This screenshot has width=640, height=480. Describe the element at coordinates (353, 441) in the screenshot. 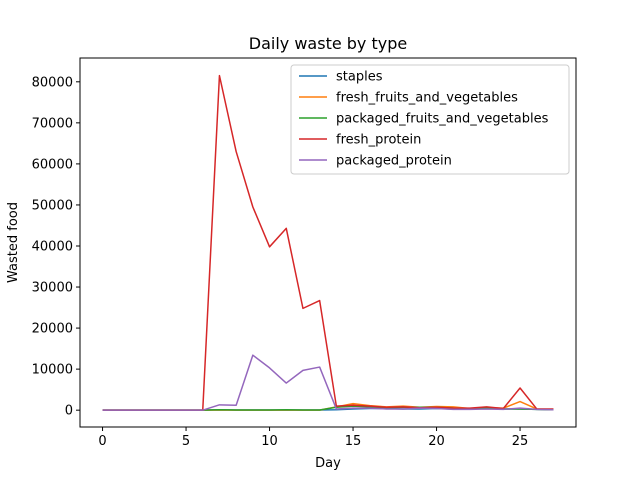

I see `x-tick-label: 15` at that location.